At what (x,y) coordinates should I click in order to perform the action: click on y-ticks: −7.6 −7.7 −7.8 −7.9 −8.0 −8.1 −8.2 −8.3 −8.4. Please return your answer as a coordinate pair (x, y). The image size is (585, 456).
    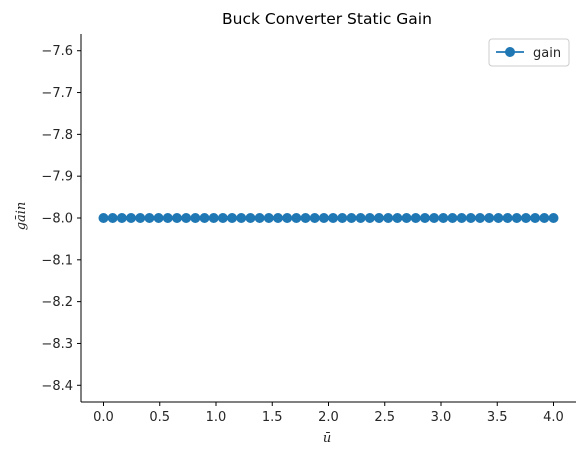
    Looking at the image, I should click on (61, 219).